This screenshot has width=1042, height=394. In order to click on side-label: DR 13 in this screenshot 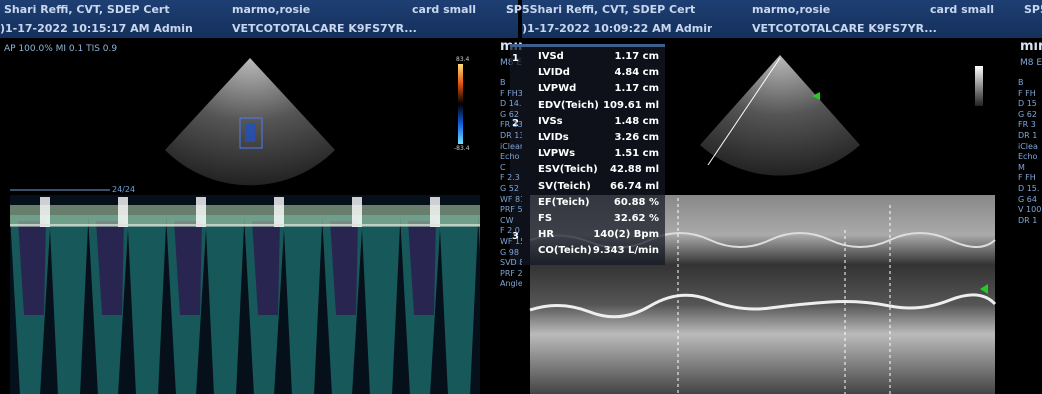, I will do `click(511, 135)`.